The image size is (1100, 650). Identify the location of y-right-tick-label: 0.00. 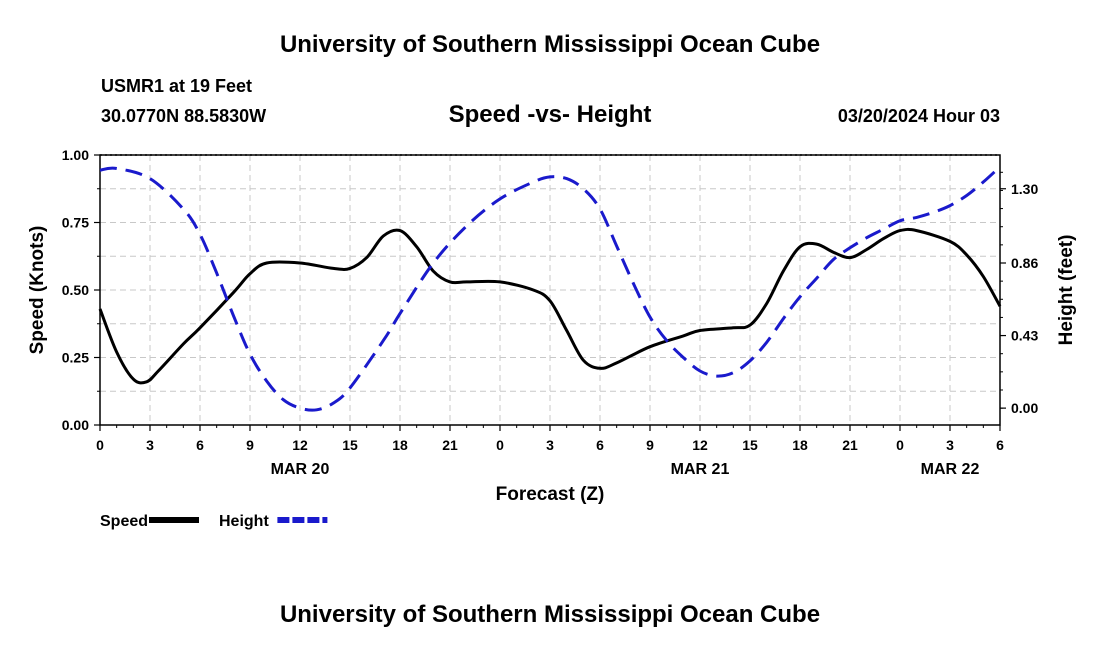
(1024, 408).